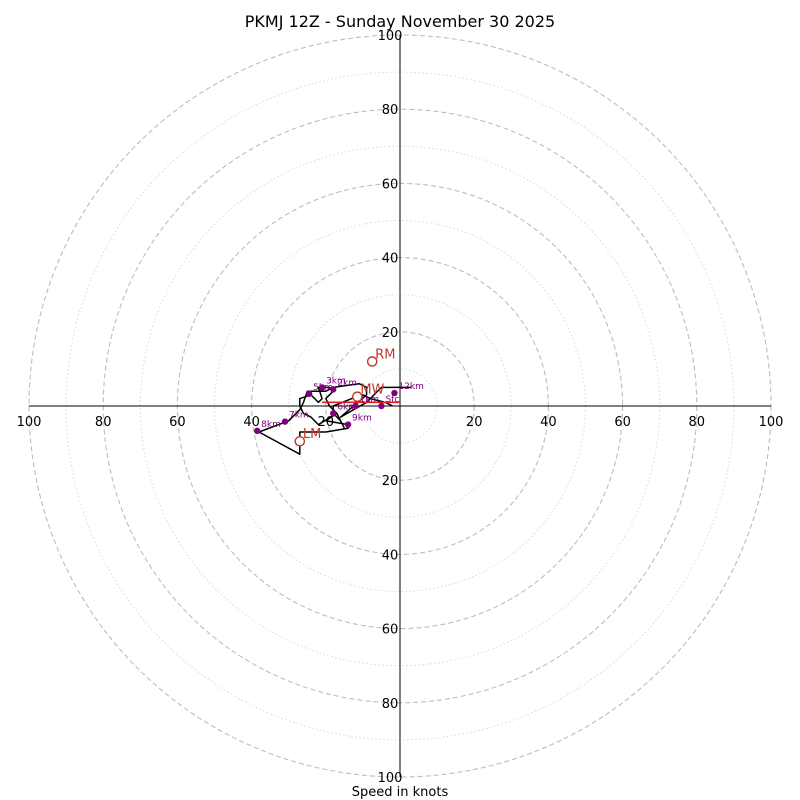 The image size is (800, 800). I want to click on tick-label-y-pos-20: 20, so click(390, 333).